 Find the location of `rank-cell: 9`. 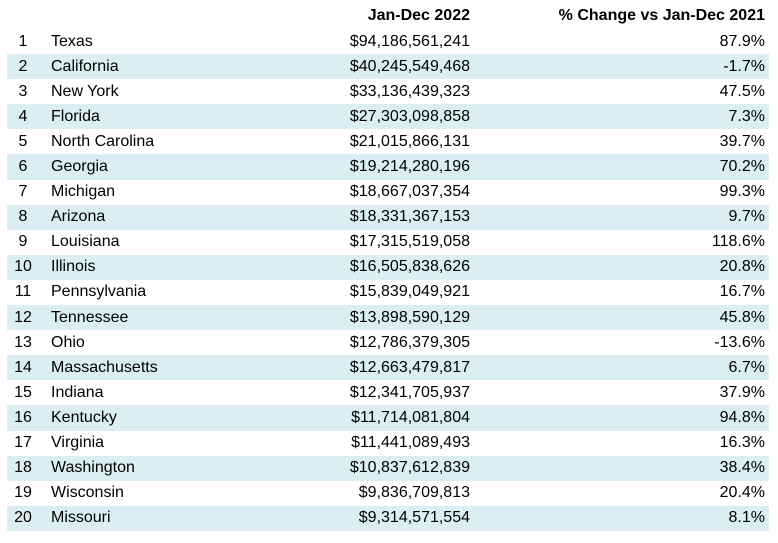

rank-cell: 9 is located at coordinates (23, 242).